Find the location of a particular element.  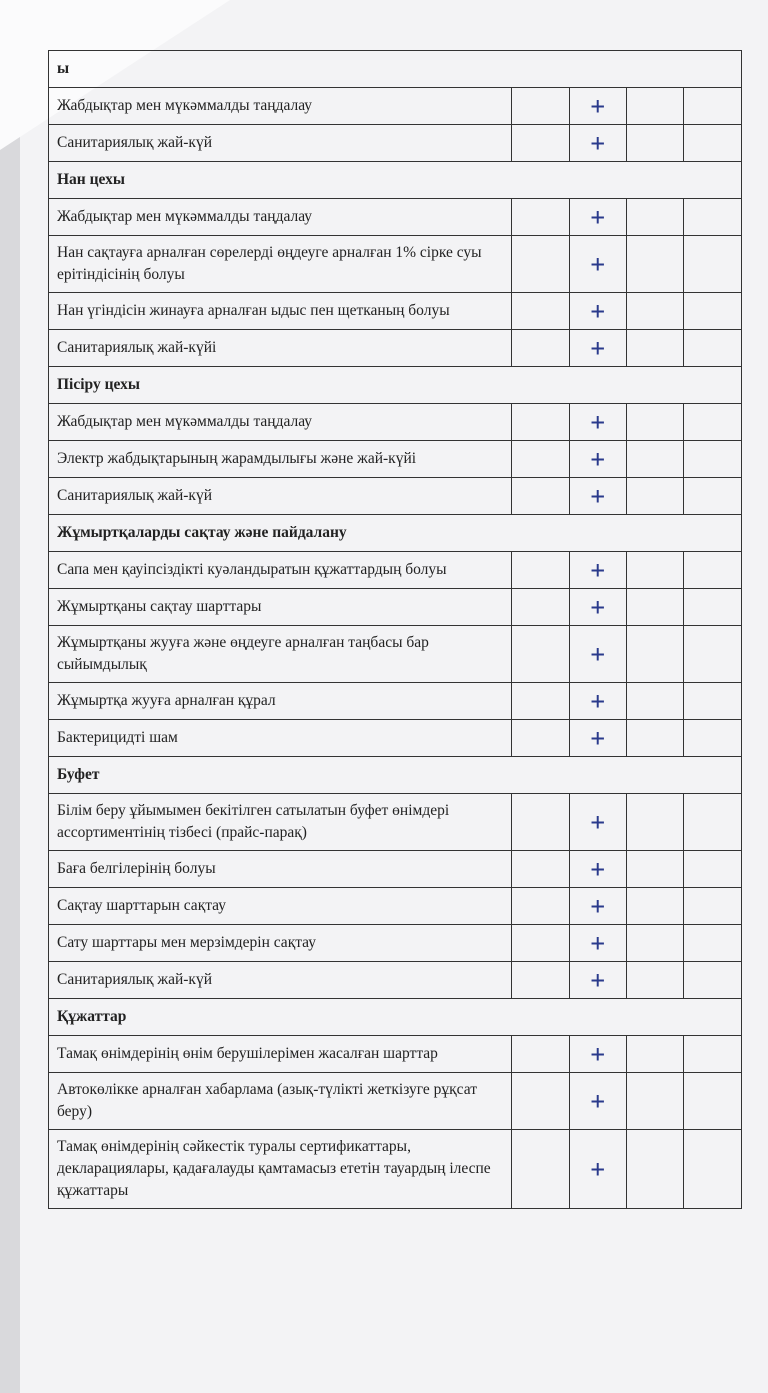

section-row: Нан цехы is located at coordinates (395, 180).